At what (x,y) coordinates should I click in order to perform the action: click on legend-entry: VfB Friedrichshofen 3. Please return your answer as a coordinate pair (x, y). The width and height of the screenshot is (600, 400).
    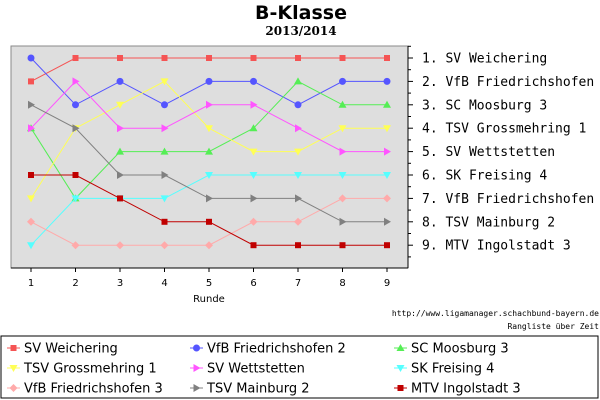
    Looking at the image, I should click on (85, 389).